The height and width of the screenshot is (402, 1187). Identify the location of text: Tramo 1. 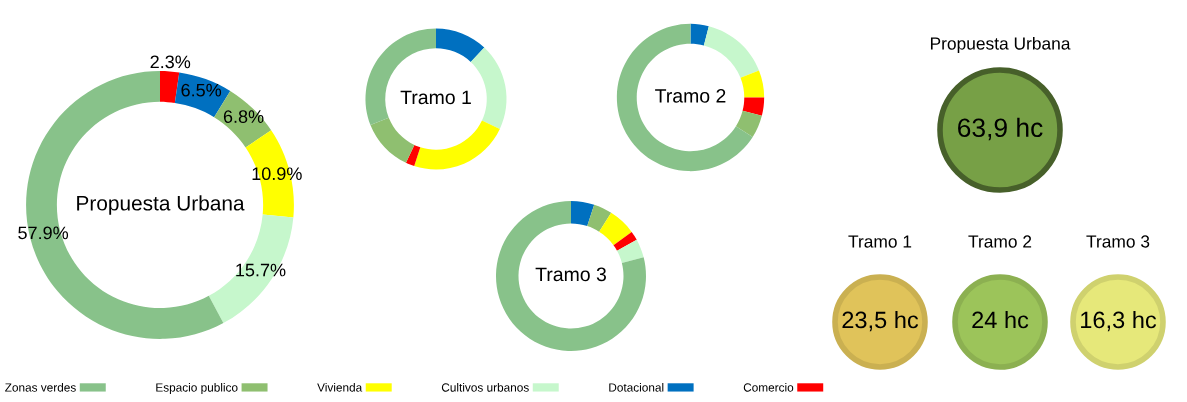
(435, 97).